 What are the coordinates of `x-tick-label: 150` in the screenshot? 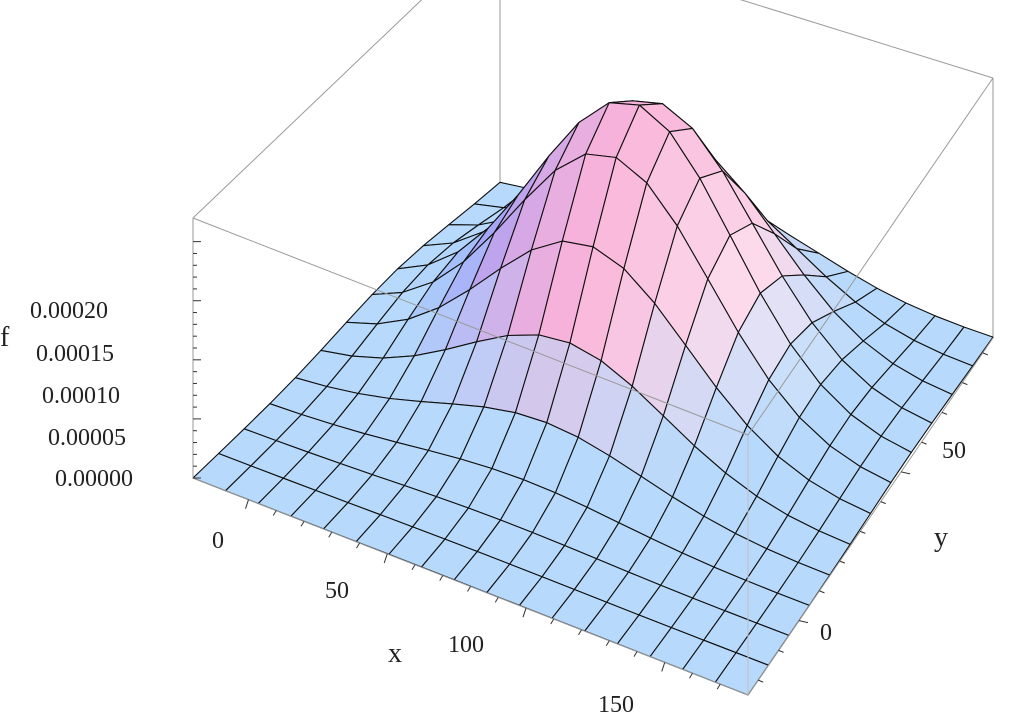 It's located at (616, 705).